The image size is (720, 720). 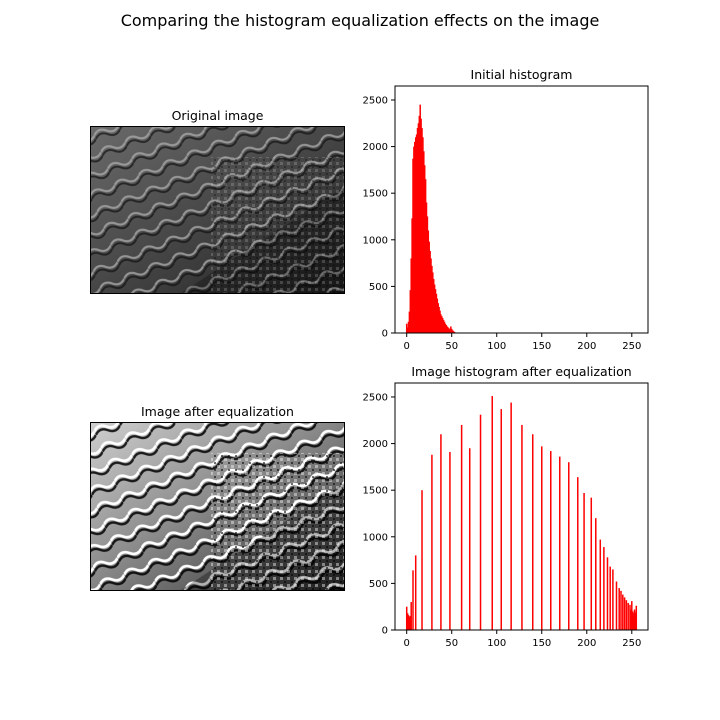 I want to click on equalized-image, so click(x=217, y=506).